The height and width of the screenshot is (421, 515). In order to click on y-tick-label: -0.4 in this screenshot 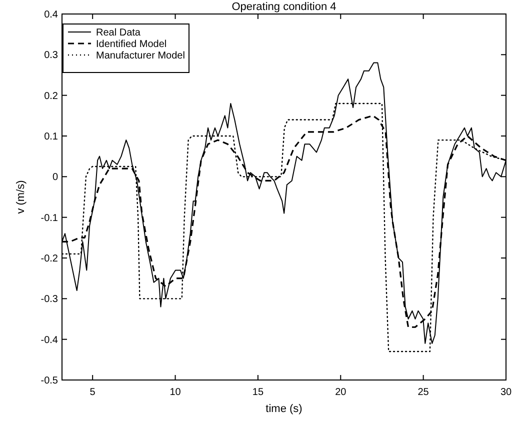, I will do `click(49, 340)`.